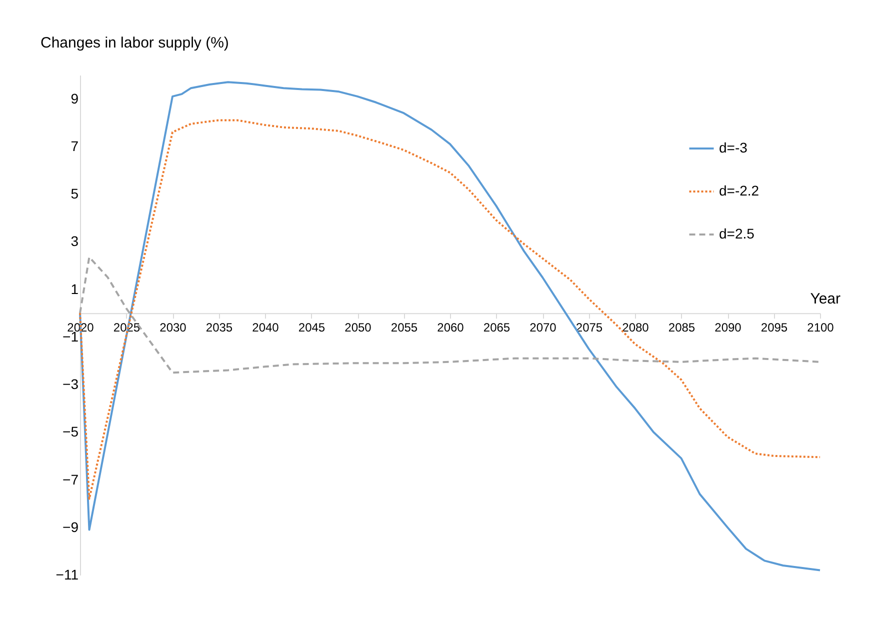 This screenshot has height=628, width=891. I want to click on y-tick-label: 5, so click(74, 194).